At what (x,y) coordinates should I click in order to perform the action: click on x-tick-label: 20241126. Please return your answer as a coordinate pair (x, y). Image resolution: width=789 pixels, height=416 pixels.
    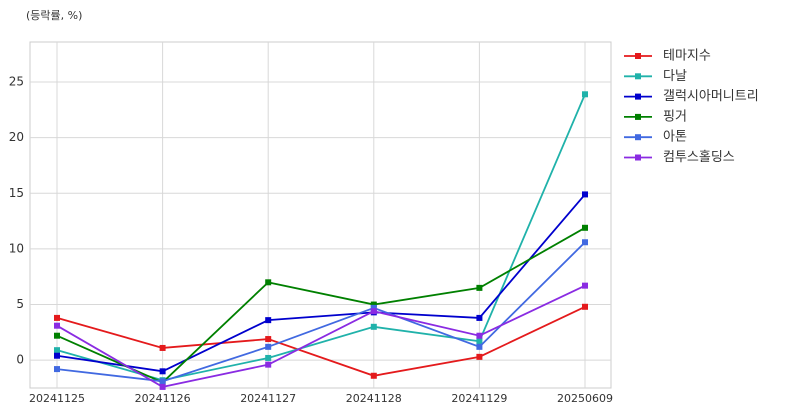
    Looking at the image, I should click on (163, 398).